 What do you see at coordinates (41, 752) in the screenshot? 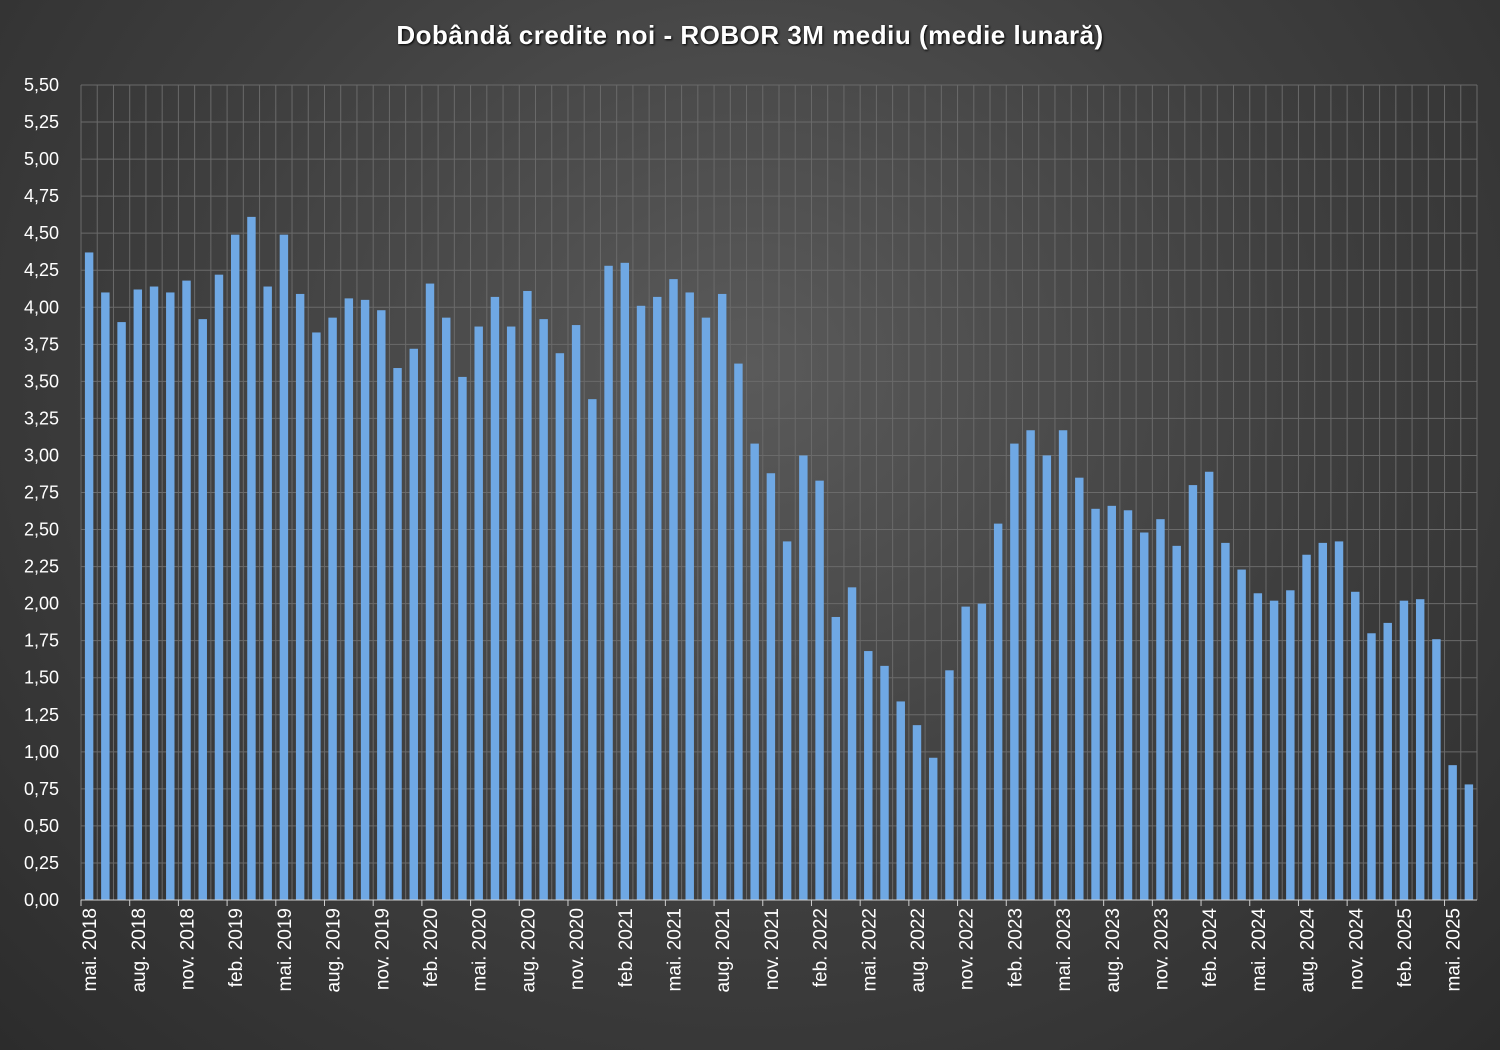
I see `y-tick-label: 1,00` at bounding box center [41, 752].